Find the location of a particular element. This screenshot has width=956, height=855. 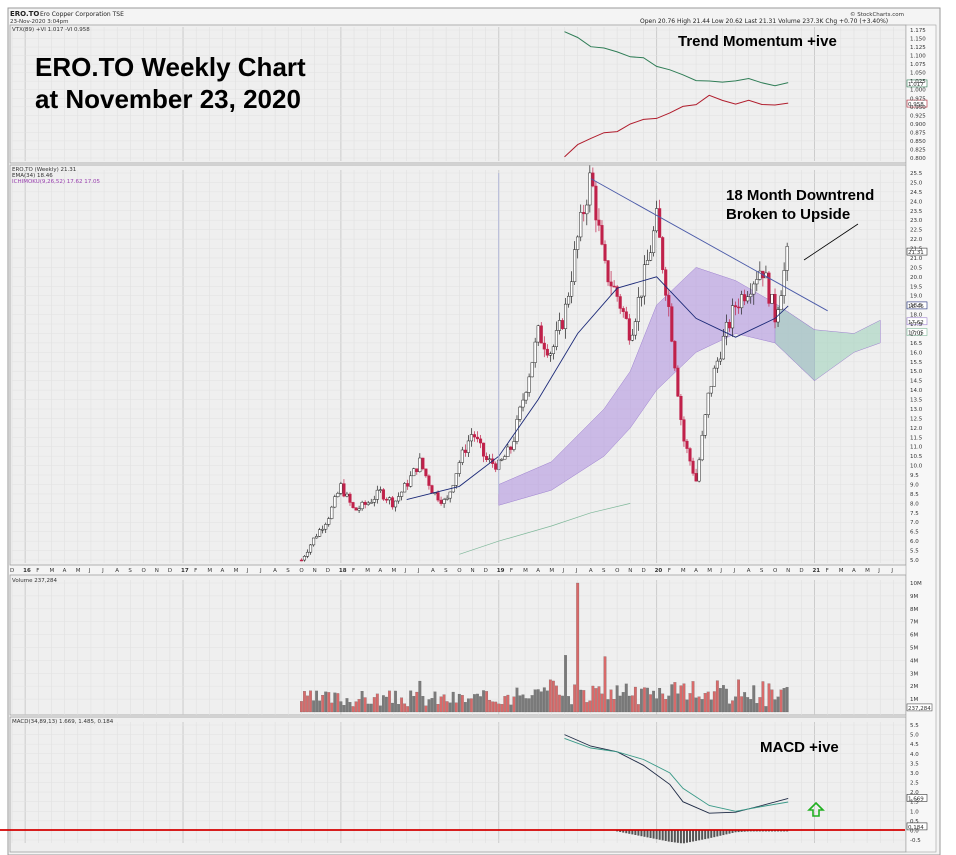

y-tick-label: 0.5 is located at coordinates (914, 822).